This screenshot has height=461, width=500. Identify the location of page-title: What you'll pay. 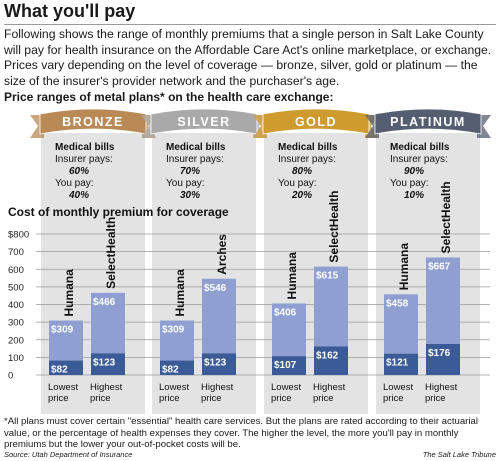
(70, 11).